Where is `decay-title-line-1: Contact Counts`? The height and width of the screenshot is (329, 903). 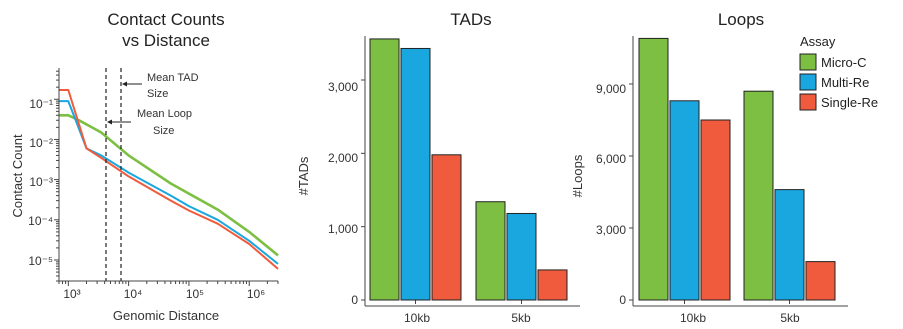 decay-title-line-1: Contact Counts is located at coordinates (165, 19).